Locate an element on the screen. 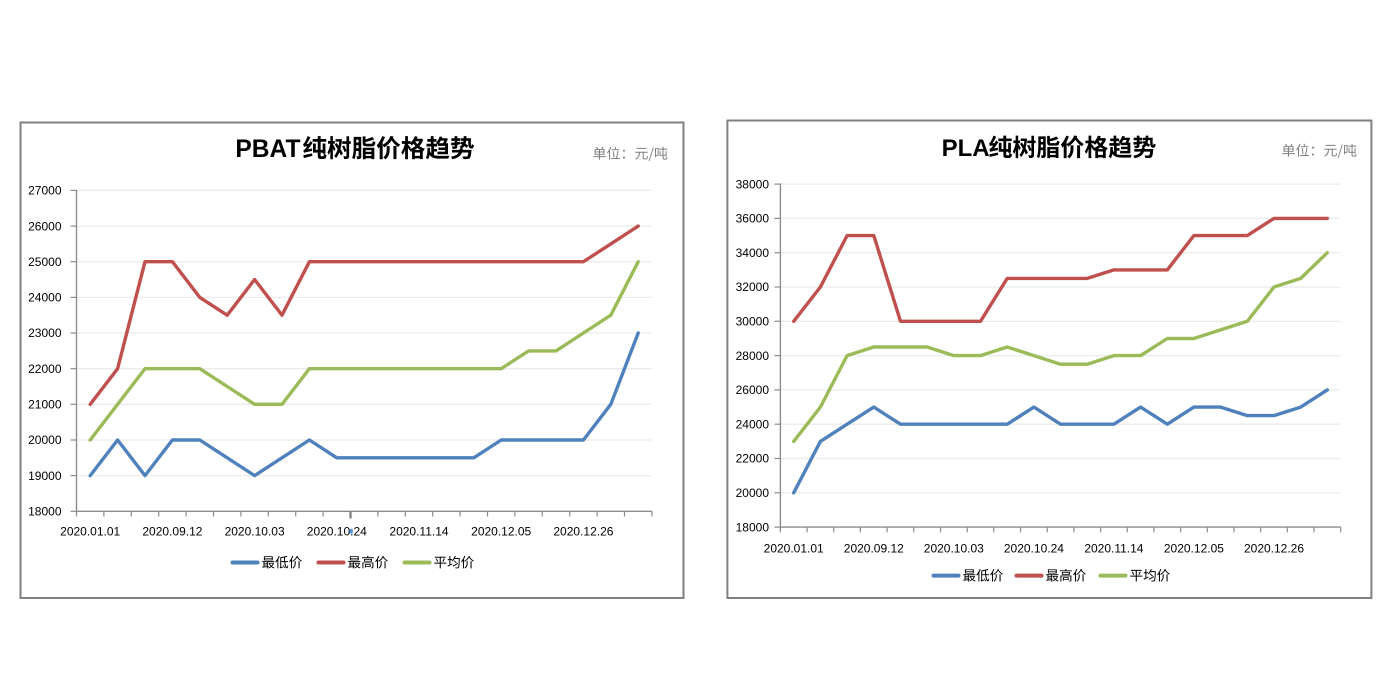  svg-text: PLA is located at coordinates (966, 148).